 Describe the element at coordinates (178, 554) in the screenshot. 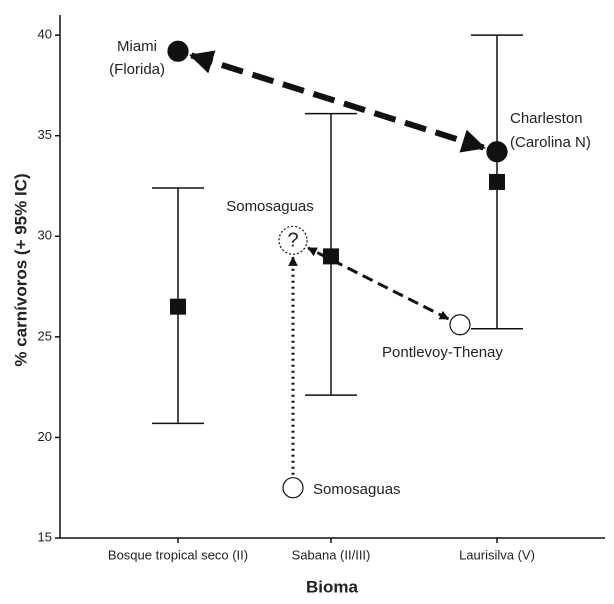

I see `x-tick-label: Bosque tropical seco (II)` at that location.